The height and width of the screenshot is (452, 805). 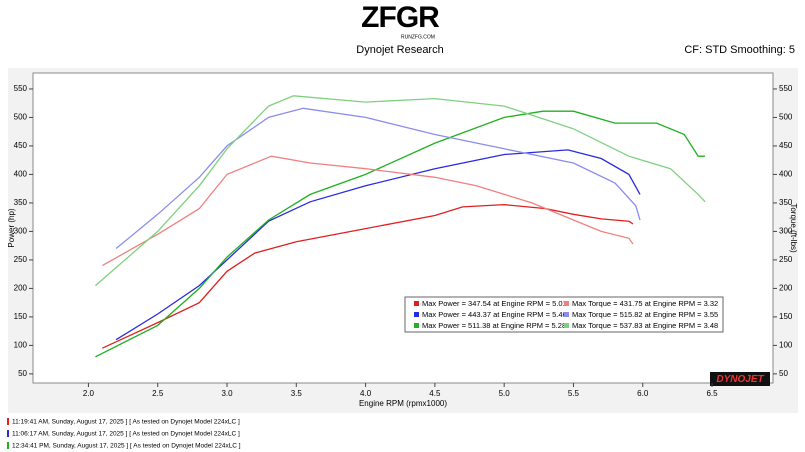 I want to click on y-tick-label: 300, so click(x=21, y=231).